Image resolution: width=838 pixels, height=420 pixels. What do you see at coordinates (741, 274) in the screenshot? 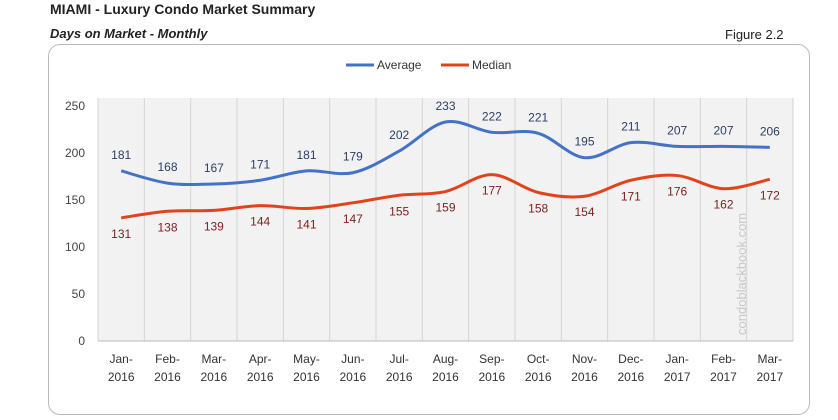
I see `watermark: condoblackbook.com` at bounding box center [741, 274].